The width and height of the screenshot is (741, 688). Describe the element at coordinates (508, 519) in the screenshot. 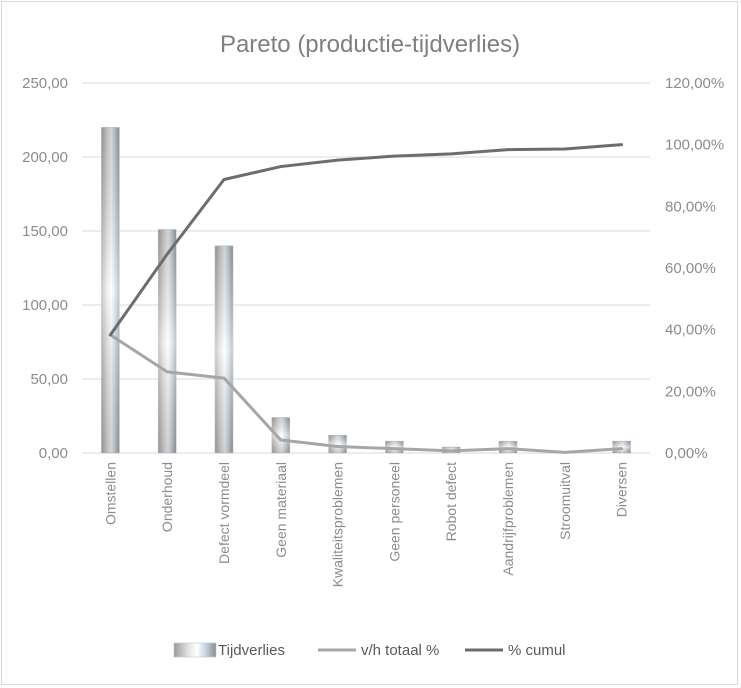

I see `category-label: Aandrijfproblemen` at that location.